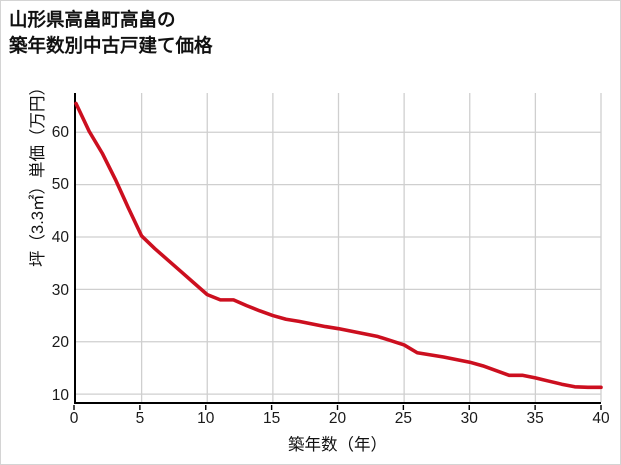 The height and width of the screenshot is (465, 621). I want to click on x-axis-label: 築年数（年）, so click(337, 445).